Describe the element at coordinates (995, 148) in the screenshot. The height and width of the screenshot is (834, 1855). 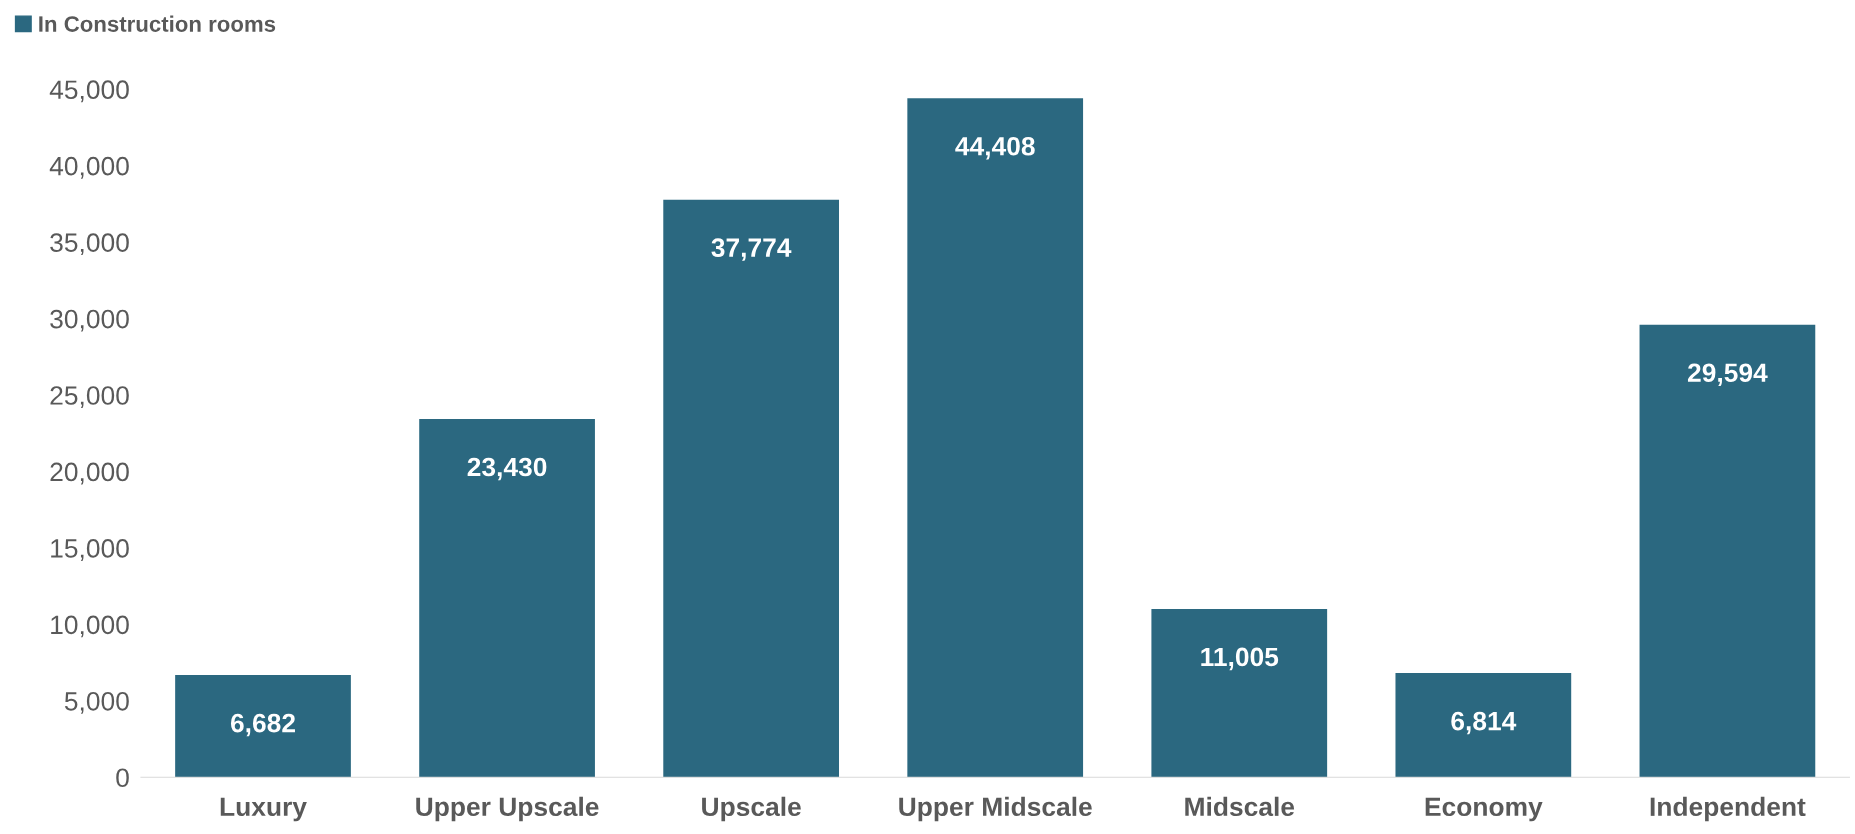
I see `data-label: 44,408` at that location.